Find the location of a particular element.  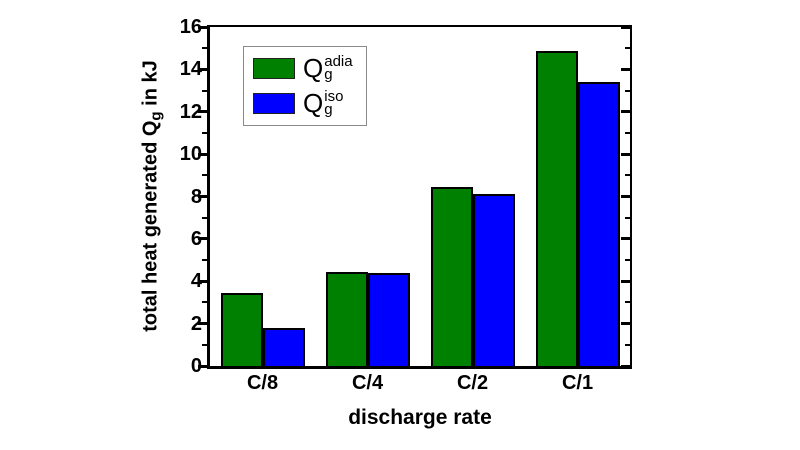

x-tick-label-C/4: C/4 is located at coordinates (367, 383).